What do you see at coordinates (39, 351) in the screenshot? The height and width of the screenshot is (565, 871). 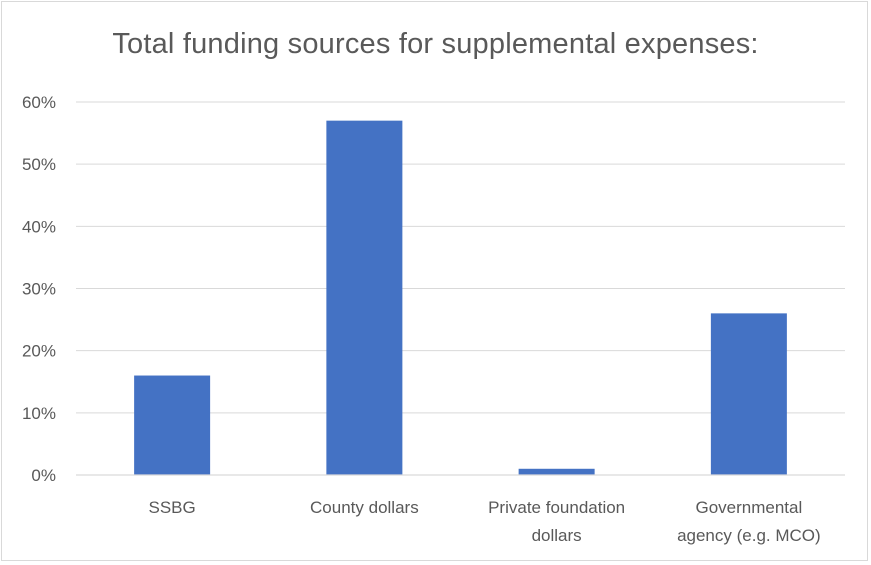 I see `y-tick-label: 20%` at bounding box center [39, 351].